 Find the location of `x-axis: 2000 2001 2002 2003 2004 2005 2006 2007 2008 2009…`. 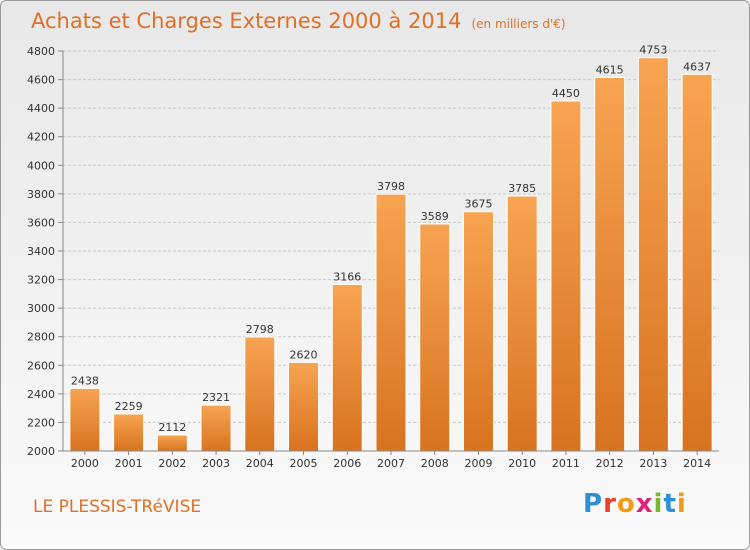

x-axis: 2000 2001 2002 2003 2004 2005 2006 2007 2008 2009… is located at coordinates (391, 460).